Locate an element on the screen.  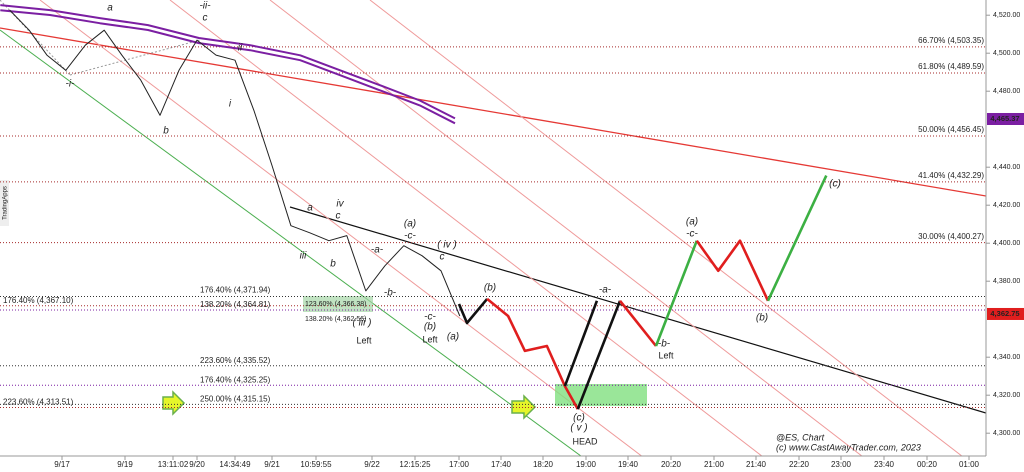
wave-label: ( v ) is located at coordinates (578, 428).